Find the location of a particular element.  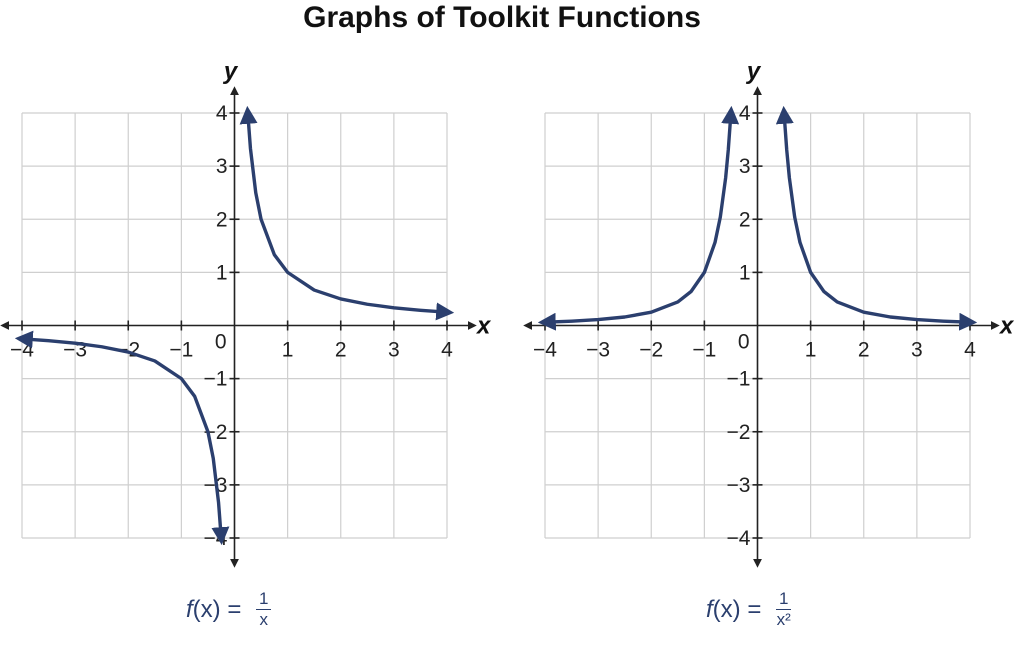

caption-denominator: x is located at coordinates (264, 619).